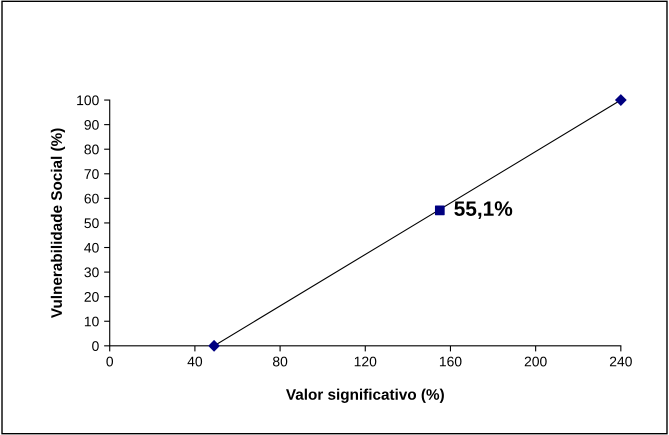 The height and width of the screenshot is (435, 669). Describe the element at coordinates (91, 174) in the screenshot. I see `y-tick-label: 70` at that location.